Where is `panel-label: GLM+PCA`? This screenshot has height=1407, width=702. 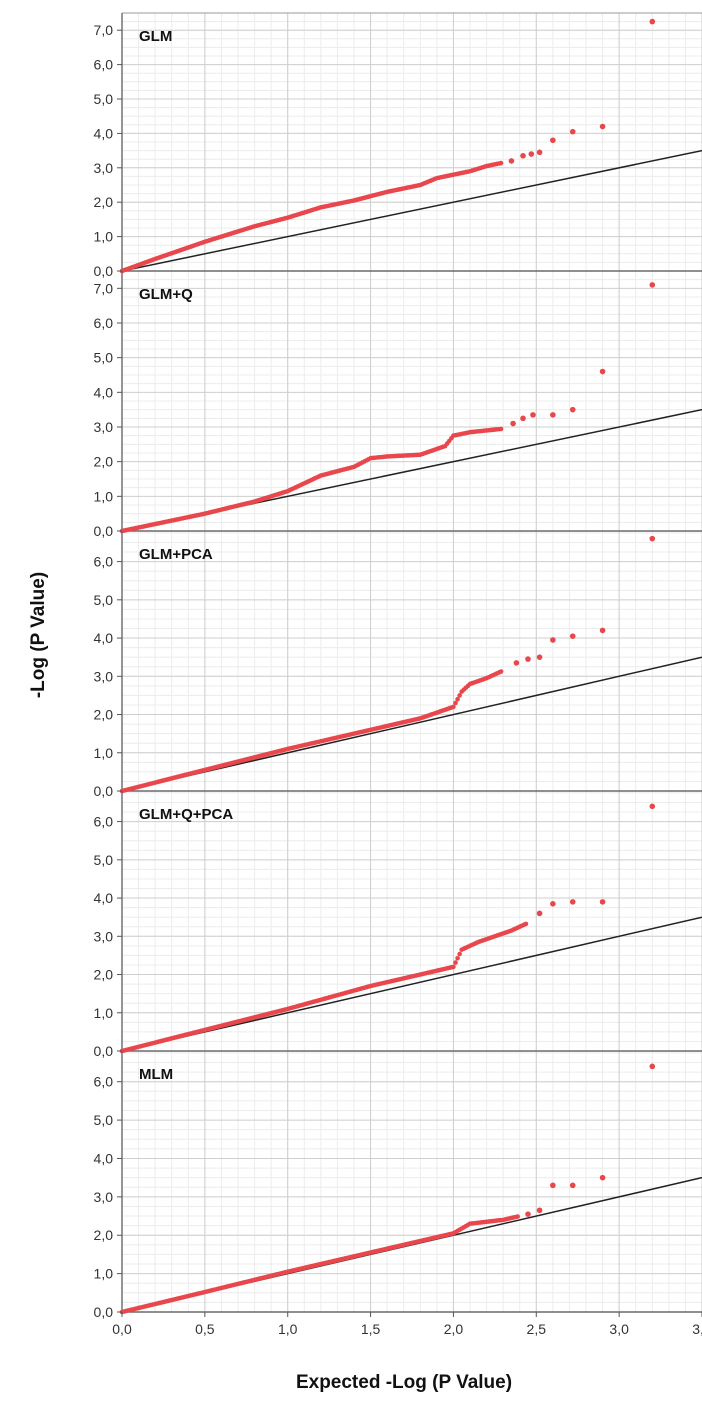 panel-label: GLM+PCA is located at coordinates (176, 554).